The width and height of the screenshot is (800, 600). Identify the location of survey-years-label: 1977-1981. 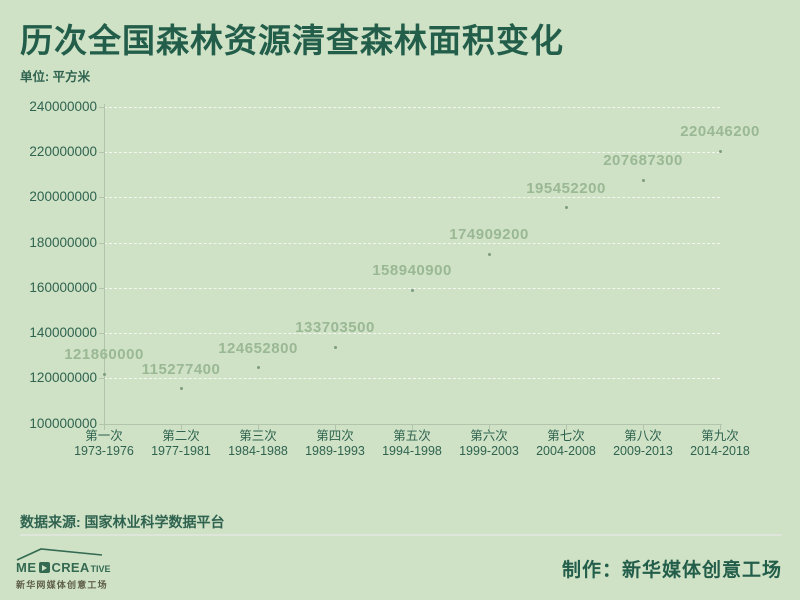
(181, 451).